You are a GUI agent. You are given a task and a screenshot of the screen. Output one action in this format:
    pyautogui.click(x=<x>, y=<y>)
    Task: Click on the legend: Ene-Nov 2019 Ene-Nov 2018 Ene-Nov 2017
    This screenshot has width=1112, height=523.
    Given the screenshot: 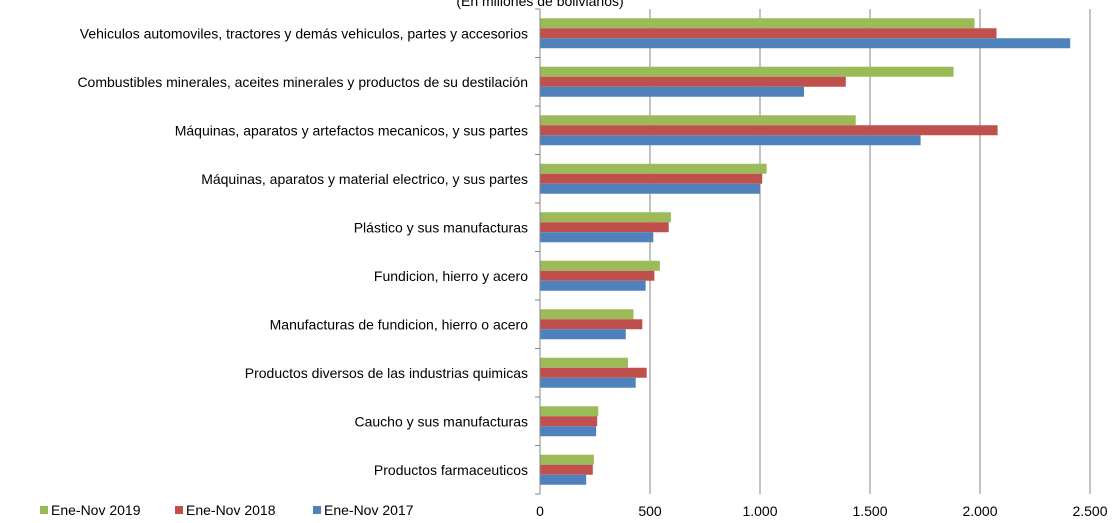 What is the action you would take?
    pyautogui.click(x=227, y=510)
    